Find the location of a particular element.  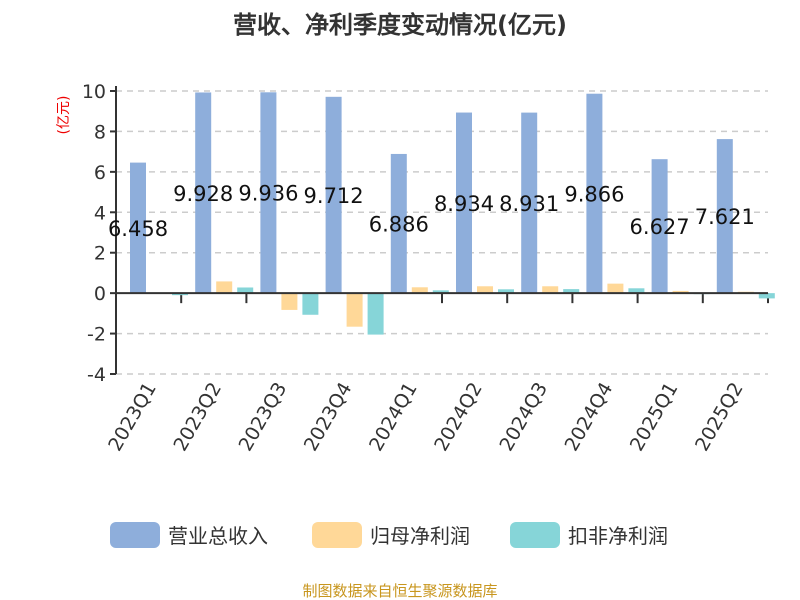

x-tick-label: 2025Q1 is located at coordinates (654, 417).